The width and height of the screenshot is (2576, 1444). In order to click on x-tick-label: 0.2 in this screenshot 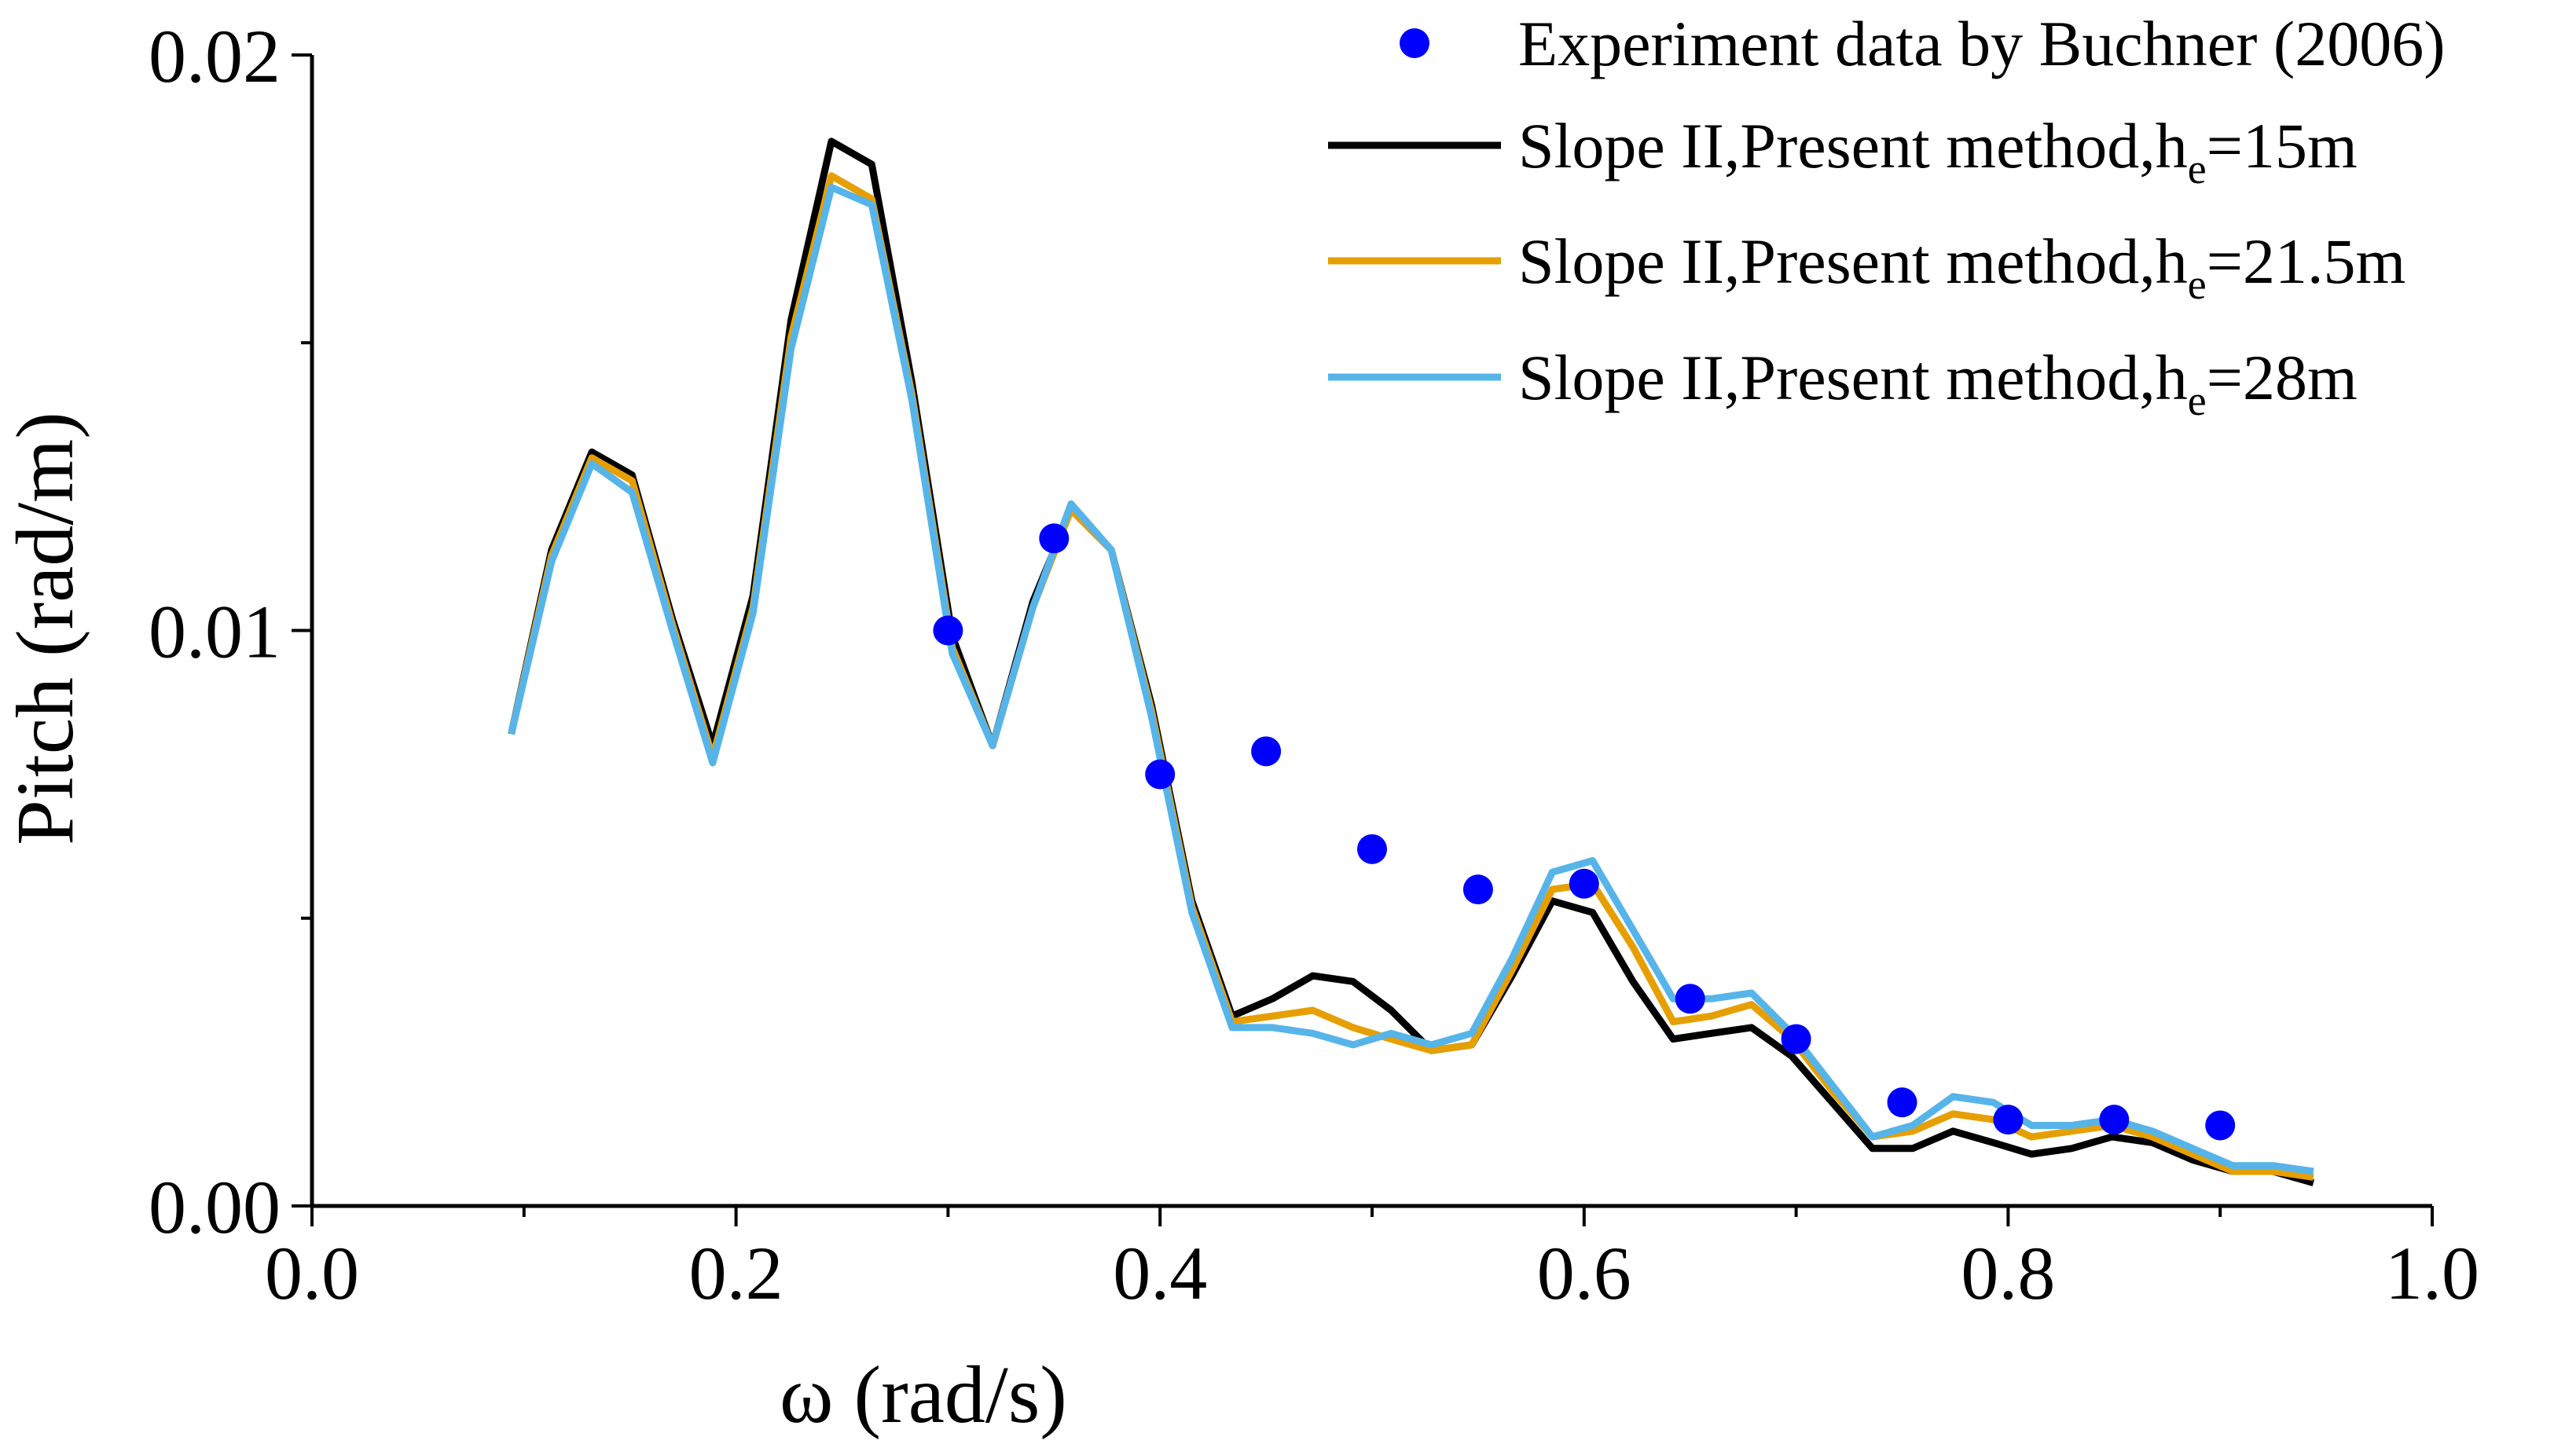, I will do `click(736, 1273)`.